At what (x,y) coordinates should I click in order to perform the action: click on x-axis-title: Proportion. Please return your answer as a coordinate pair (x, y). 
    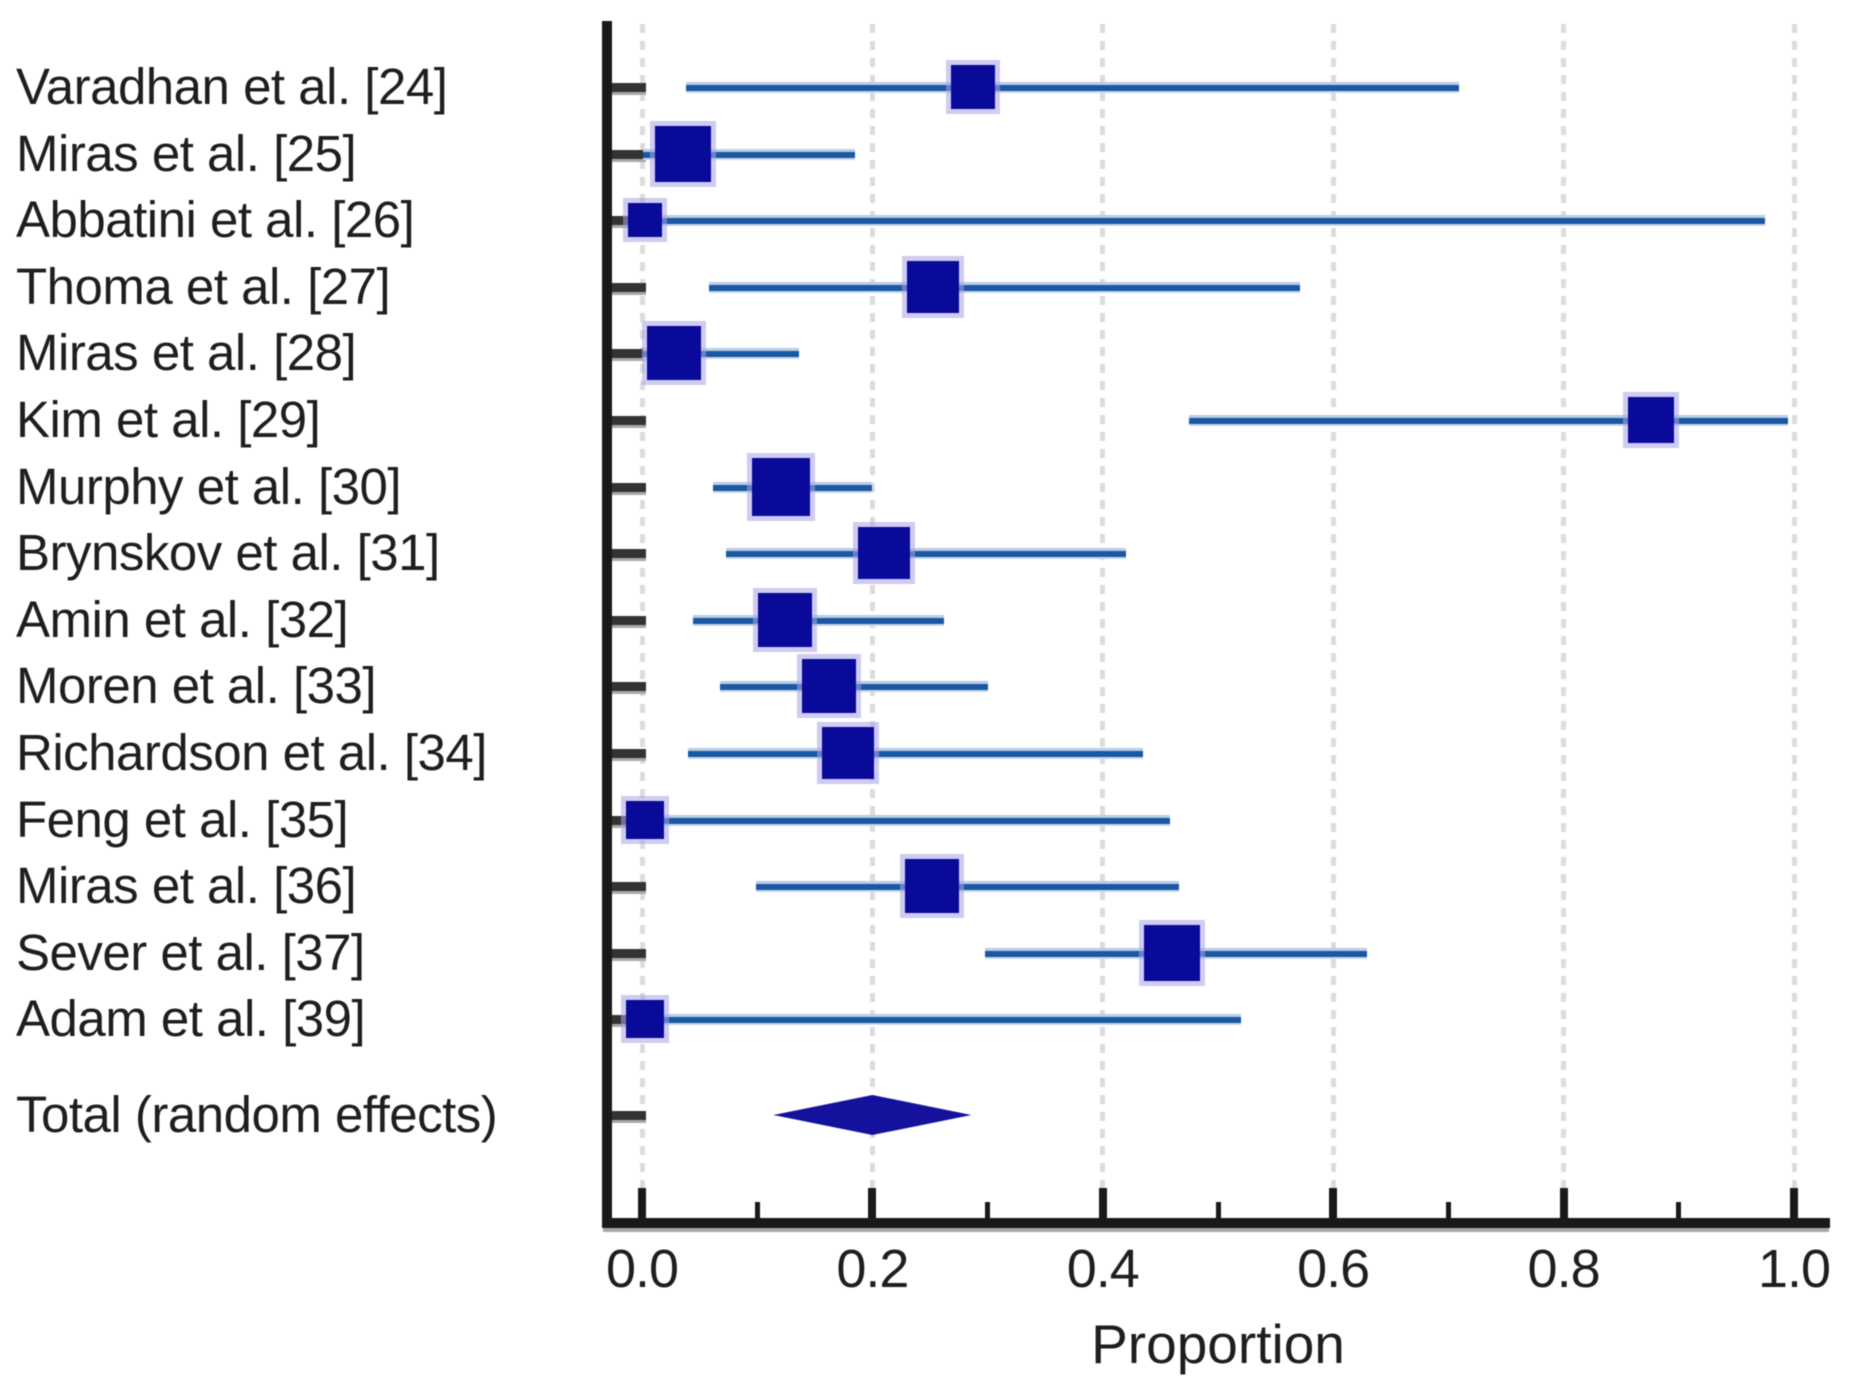
    Looking at the image, I should click on (1218, 1344).